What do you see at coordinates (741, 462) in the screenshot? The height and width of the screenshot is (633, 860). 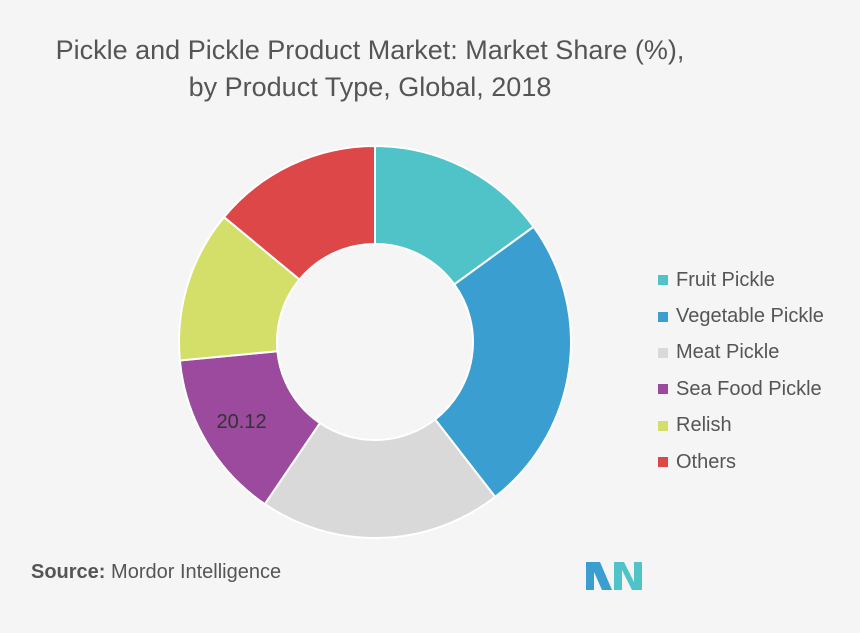 I see `legend-item-others: Others` at bounding box center [741, 462].